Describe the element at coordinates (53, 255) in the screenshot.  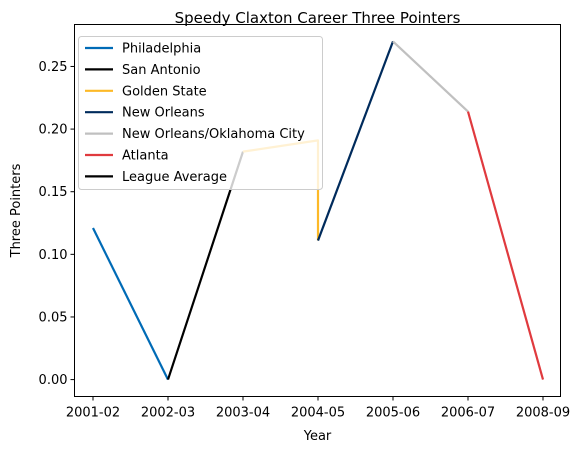
I see `y-tick-label: 0.10` at that location.